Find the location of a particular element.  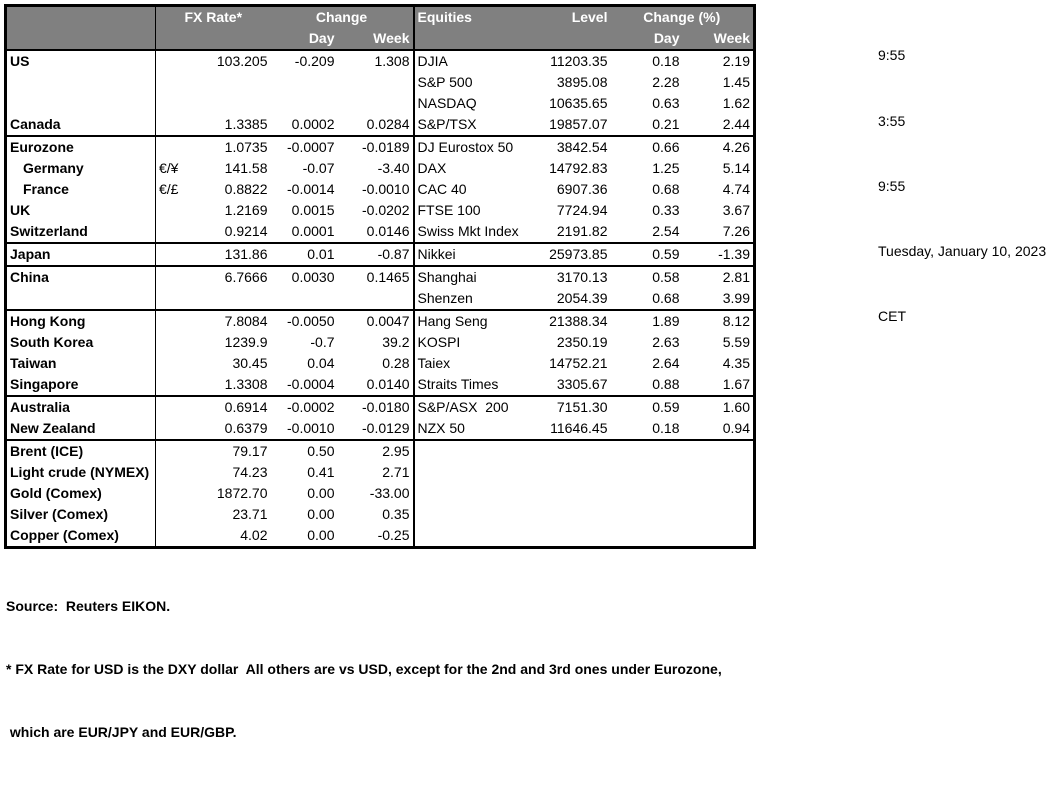

equity-week-change-cell: 2.44 is located at coordinates (736, 124).